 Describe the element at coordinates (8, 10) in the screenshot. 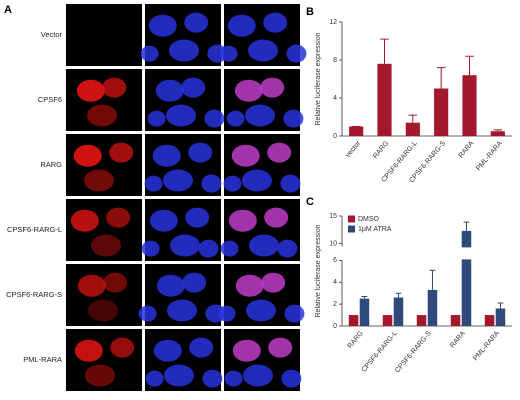

I see `panel-label: A` at that location.